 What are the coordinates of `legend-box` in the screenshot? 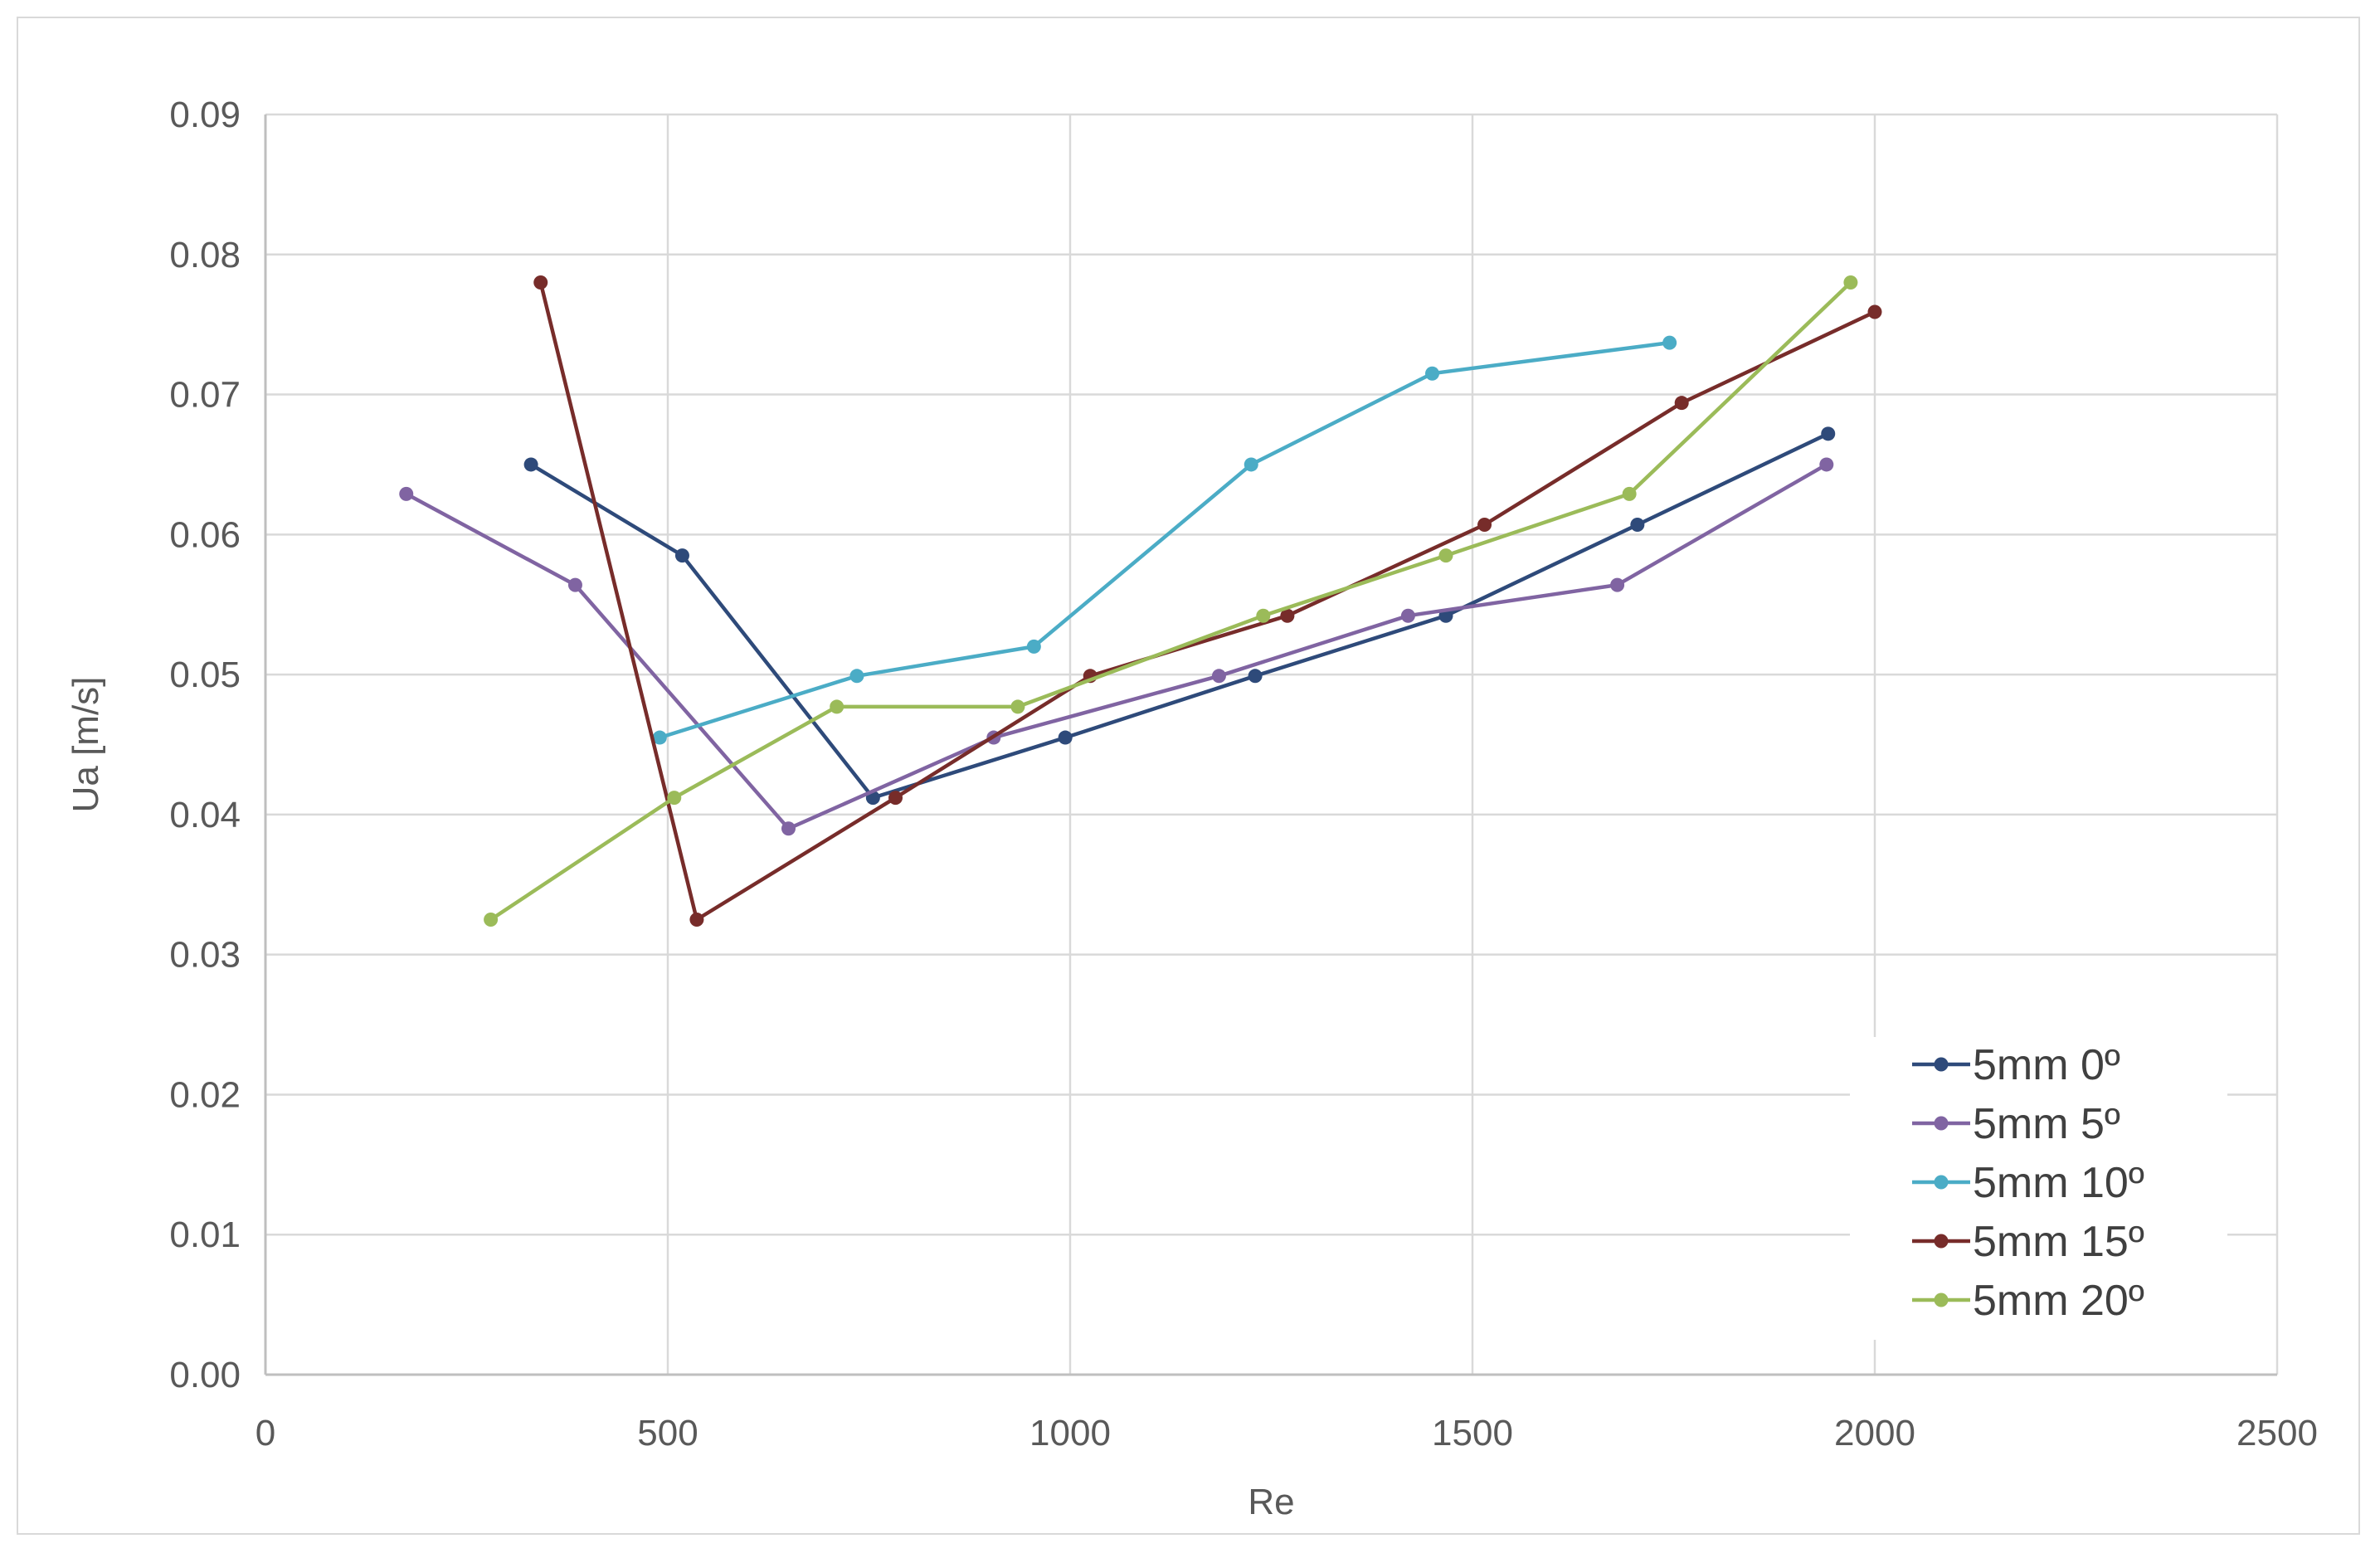 It's located at (2038, 1188).